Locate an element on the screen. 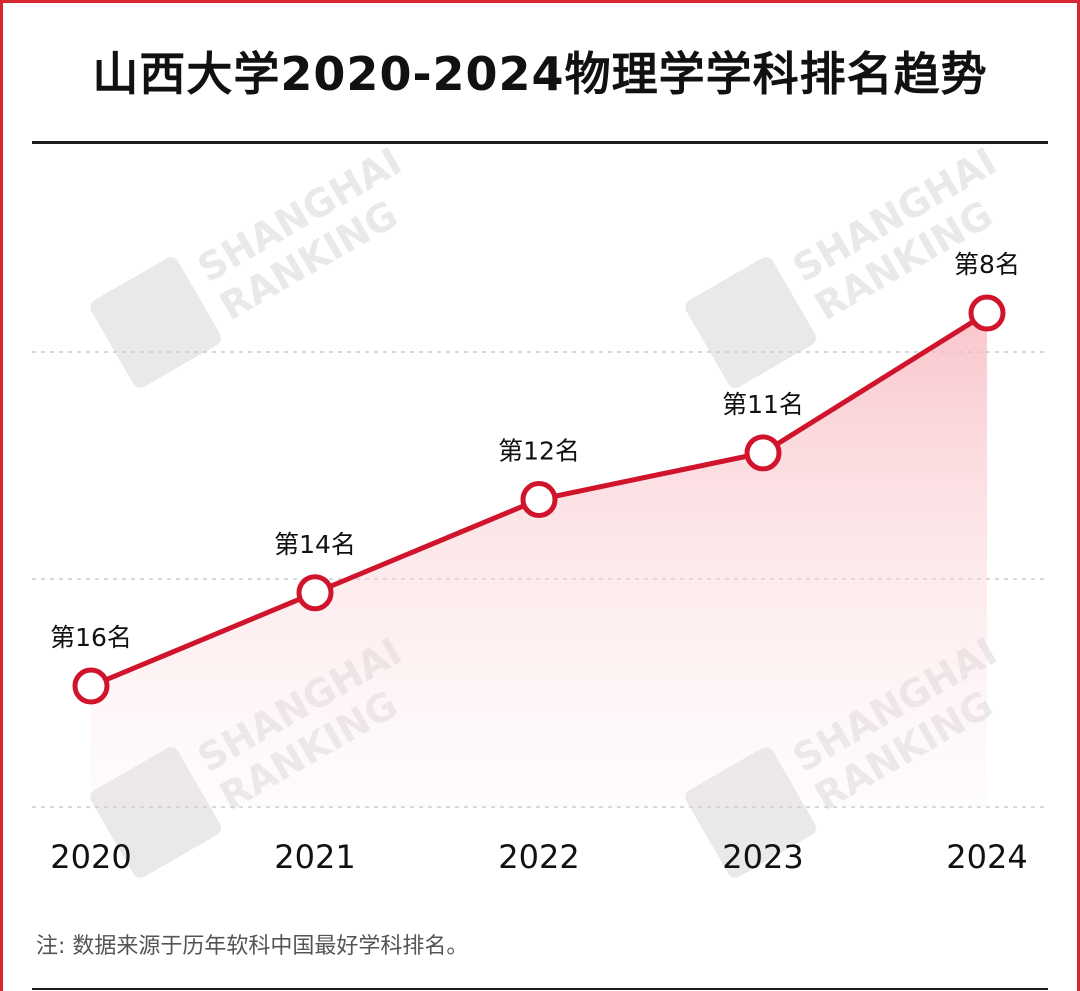  source-note: 注: 数据来源于历年软科中国最好学科排名。 is located at coordinates (252, 946).